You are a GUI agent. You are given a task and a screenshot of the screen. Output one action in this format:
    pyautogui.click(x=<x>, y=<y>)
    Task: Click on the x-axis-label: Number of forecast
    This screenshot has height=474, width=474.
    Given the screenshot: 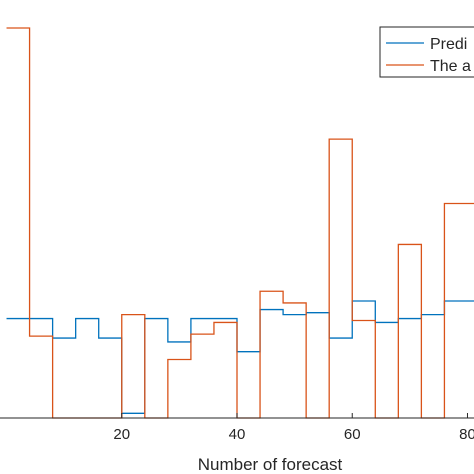 What is the action you would take?
    pyautogui.click(x=270, y=464)
    